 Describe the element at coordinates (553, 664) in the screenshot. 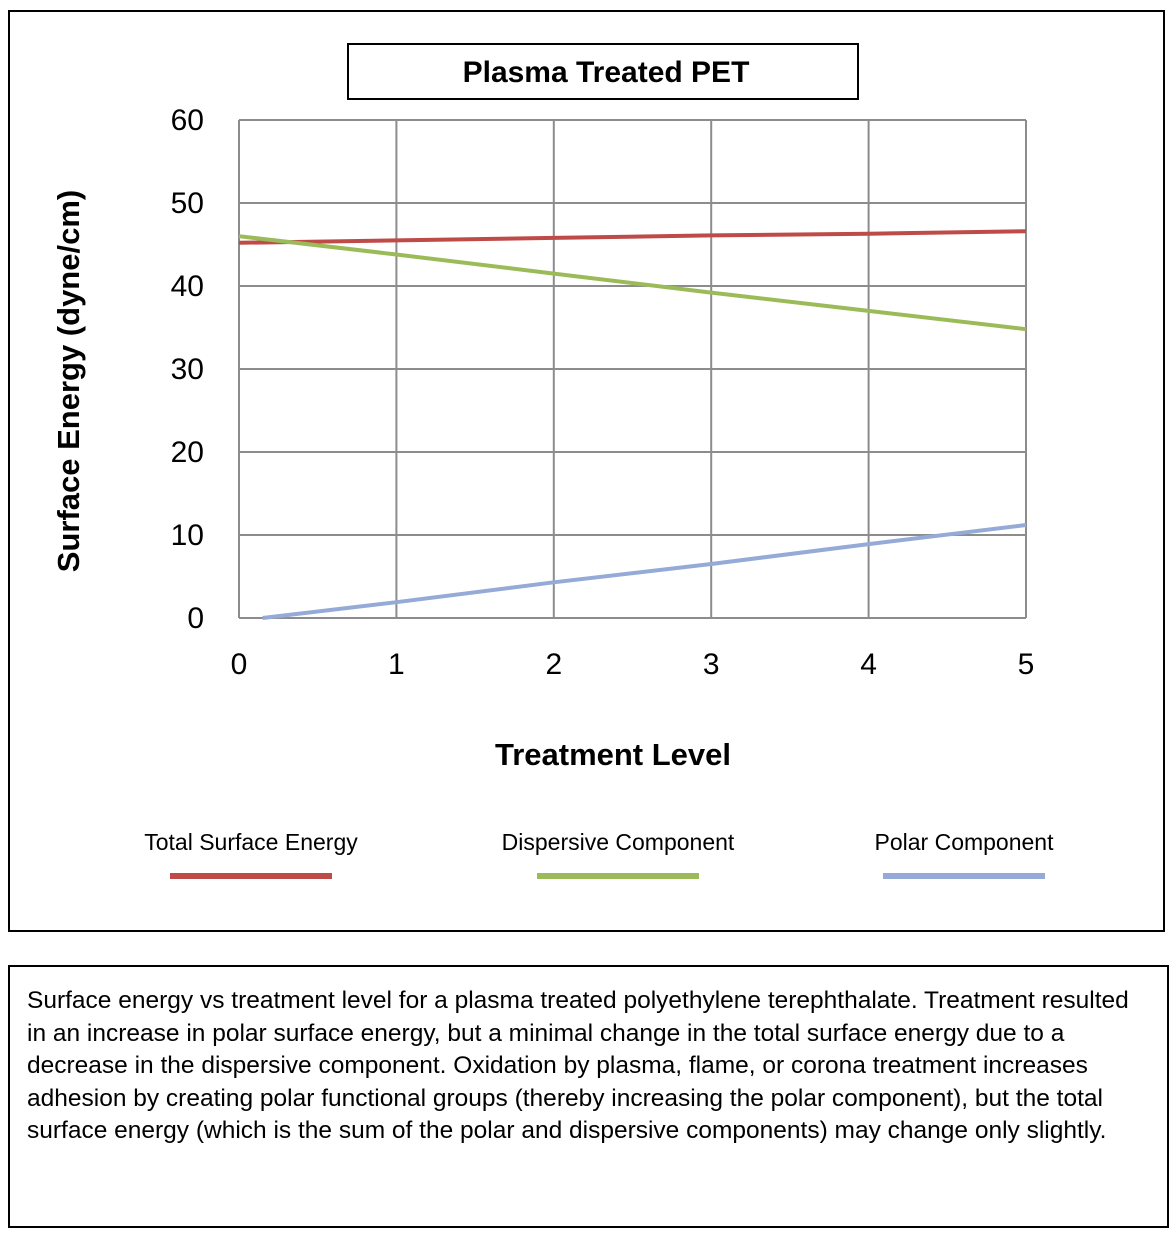

I see `x-tick-label: 2` at that location.